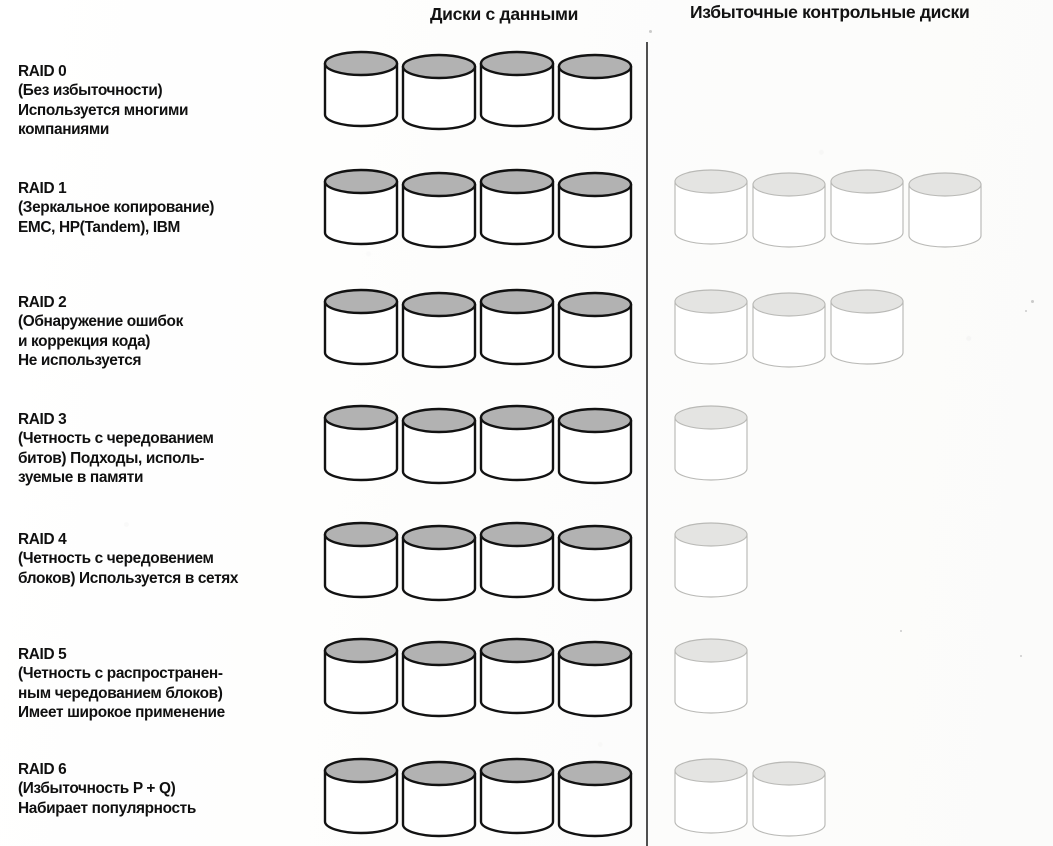 Image resolution: width=1053 pixels, height=846 pixels. Describe the element at coordinates (116, 559) in the screenshot. I see `raid-description-line: (Четность с чередовением` at that location.